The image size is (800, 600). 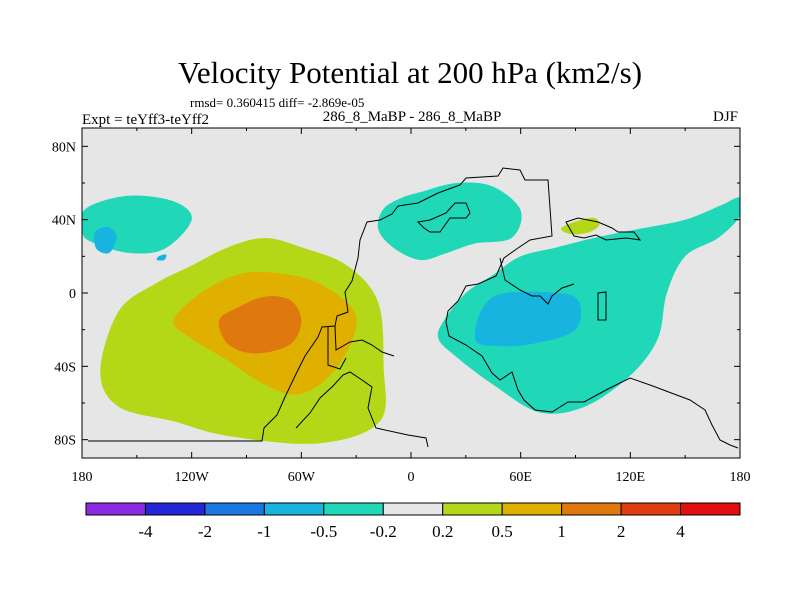 I want to click on y-tick-label: 80S, so click(x=65, y=441).